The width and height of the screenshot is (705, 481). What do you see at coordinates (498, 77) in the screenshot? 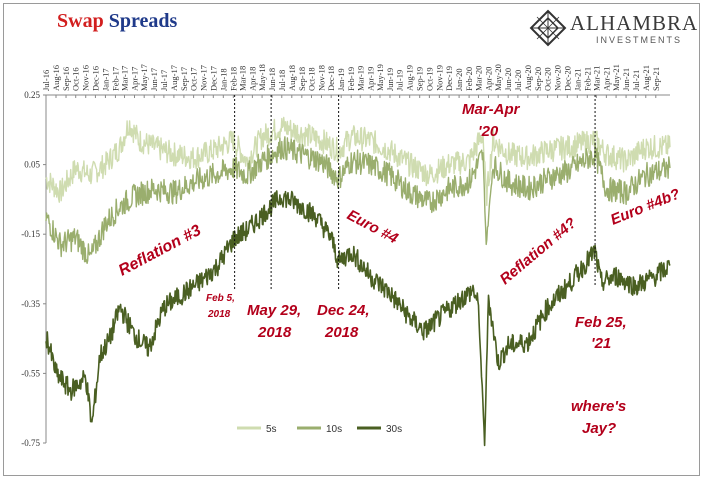
I see `x-tick-label: May-20` at bounding box center [498, 77].